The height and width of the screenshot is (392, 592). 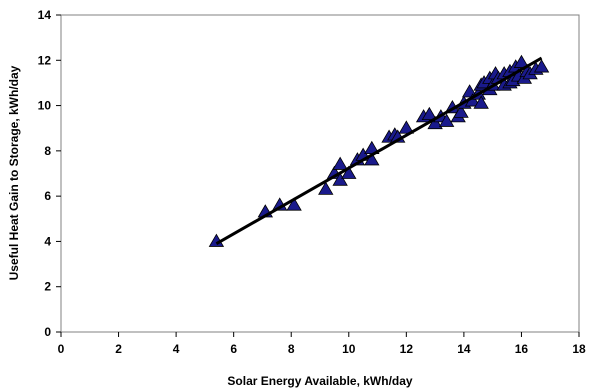 I want to click on y-tick-label: 14, so click(x=45, y=15).